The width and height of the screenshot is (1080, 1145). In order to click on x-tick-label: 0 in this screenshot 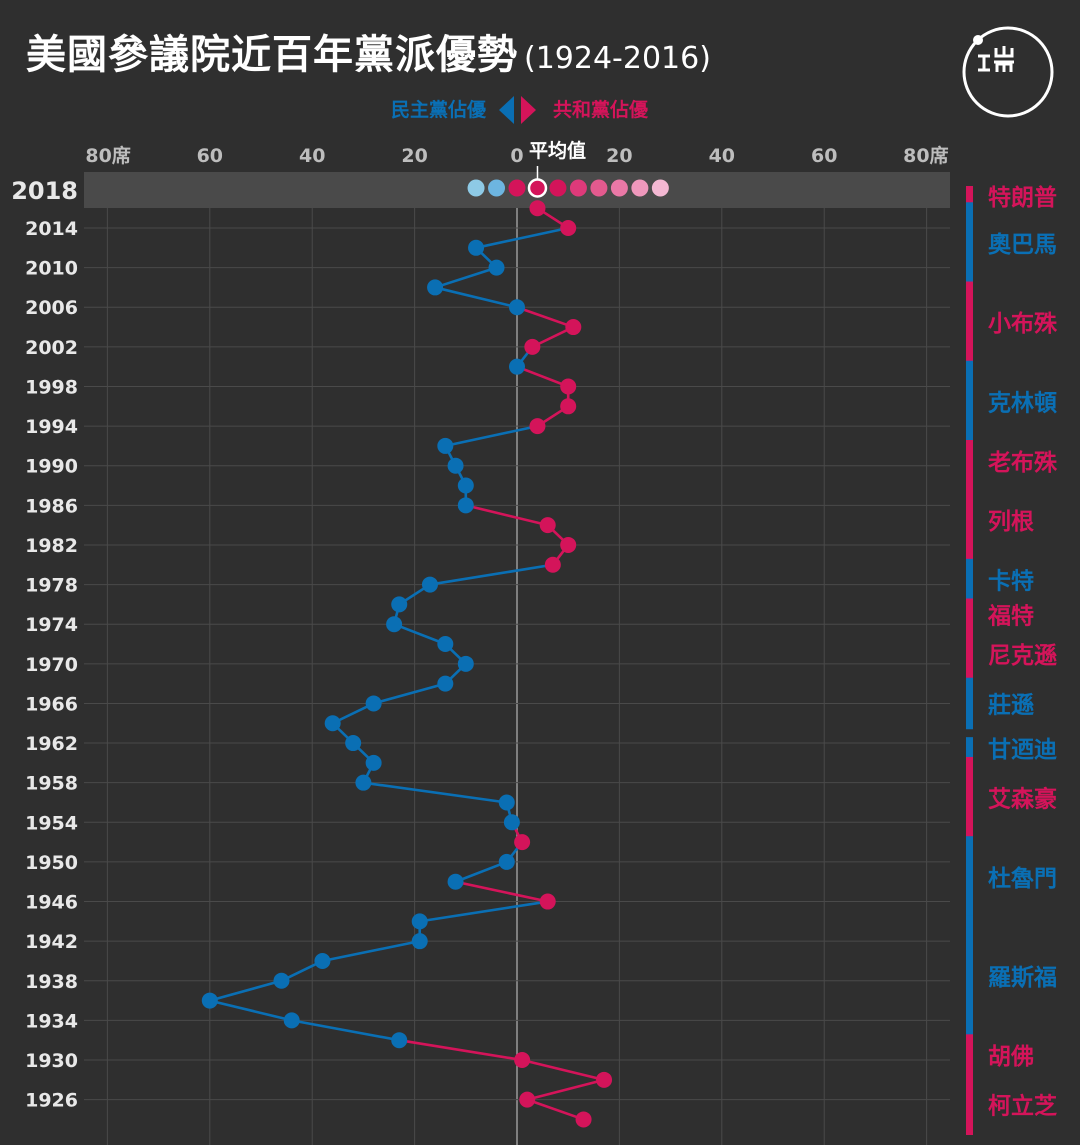, I will do `click(516, 156)`.